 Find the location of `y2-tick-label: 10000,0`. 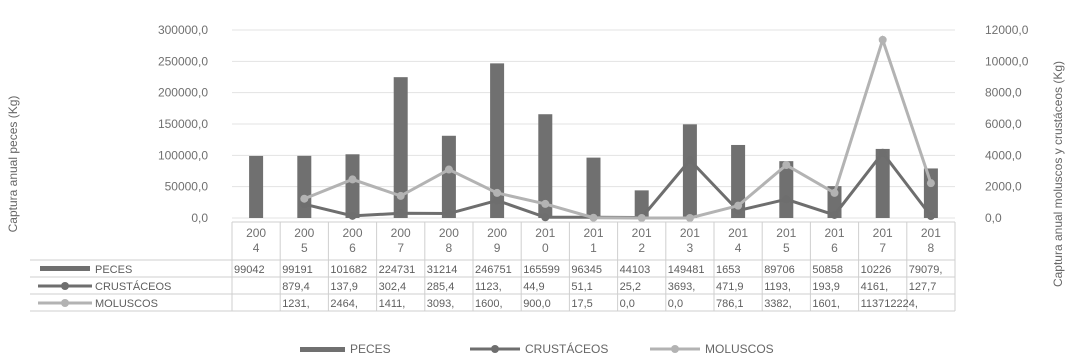

y2-tick-label: 10000,0 is located at coordinates (1007, 61).